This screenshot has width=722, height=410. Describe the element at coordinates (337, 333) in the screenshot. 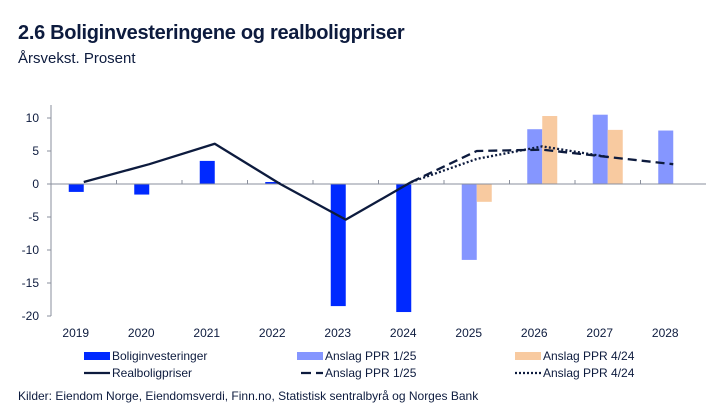

I see `x-tick-label: 2023` at that location.